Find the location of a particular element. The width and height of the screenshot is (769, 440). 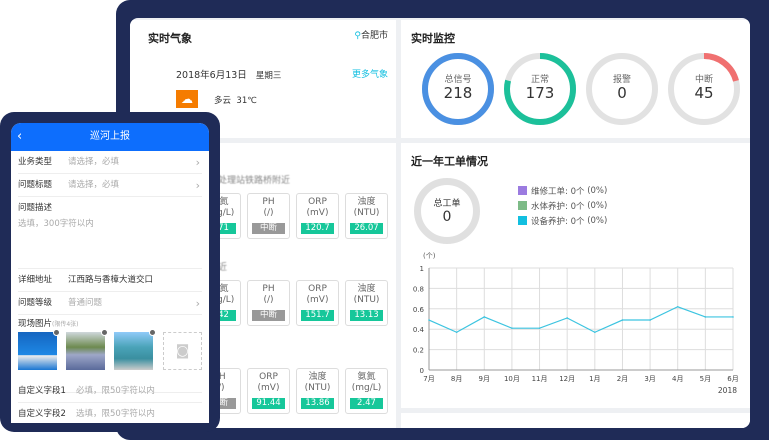

orders-title: 近一年工单情况 is located at coordinates (449, 161).